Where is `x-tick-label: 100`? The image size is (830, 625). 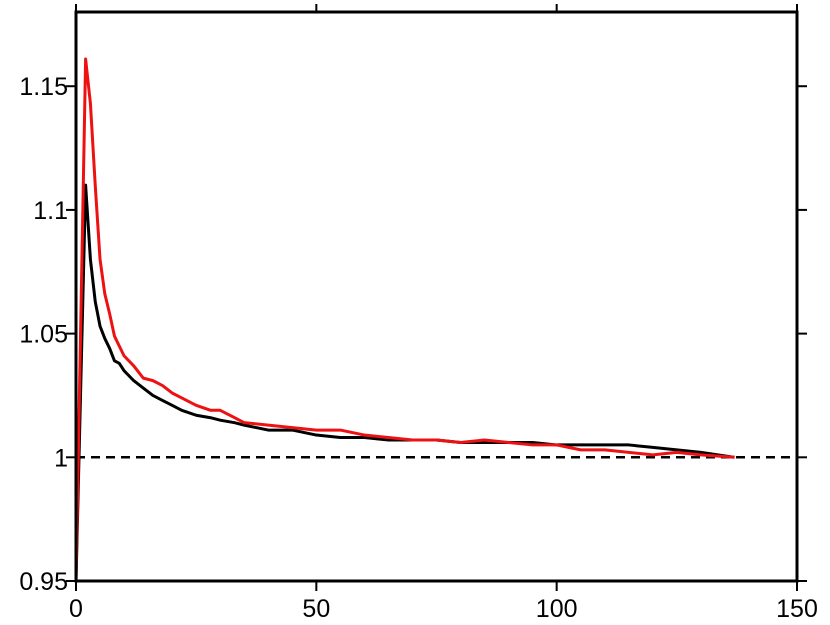 x-tick-label: 100 is located at coordinates (557, 609).